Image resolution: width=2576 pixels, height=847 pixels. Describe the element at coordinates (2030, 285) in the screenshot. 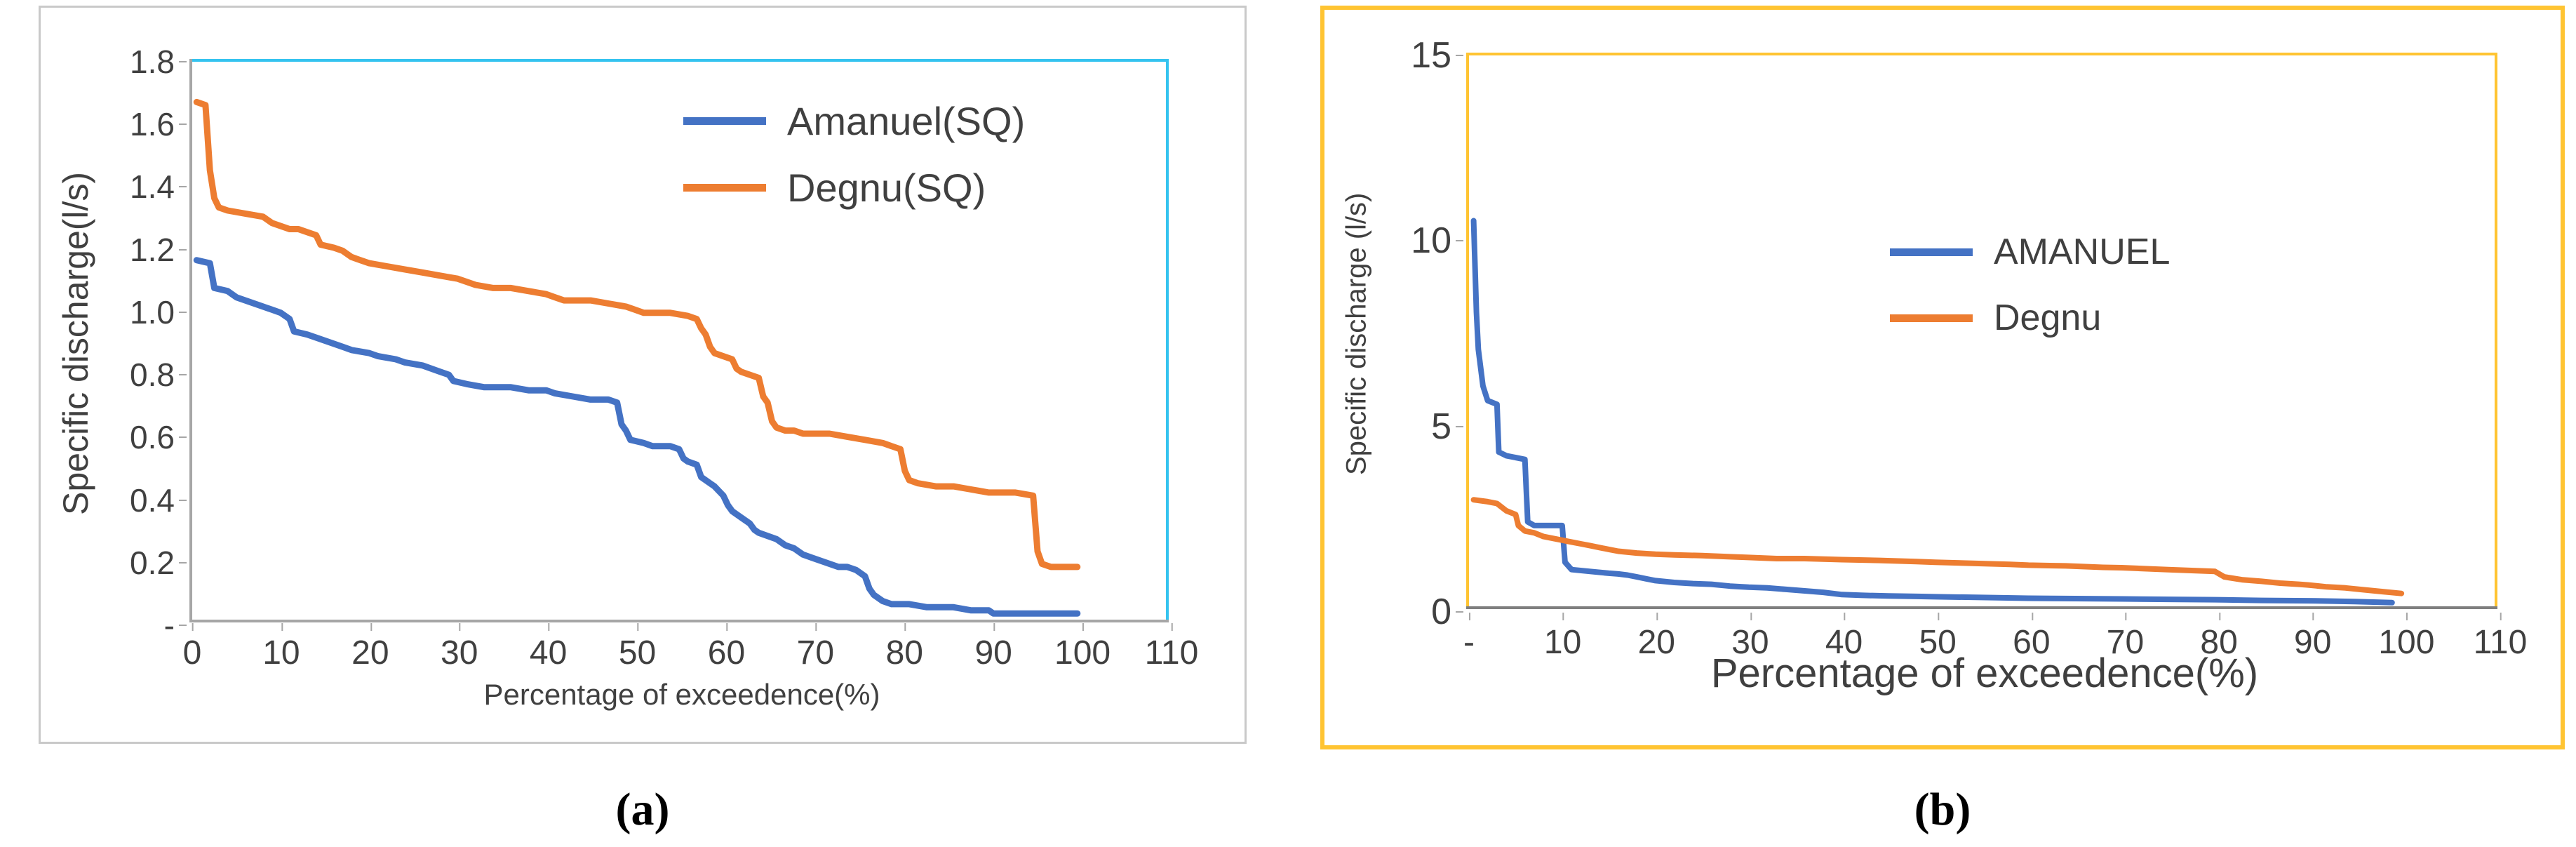

I see `chart-b-legend: AMANUEL Degnu` at that location.